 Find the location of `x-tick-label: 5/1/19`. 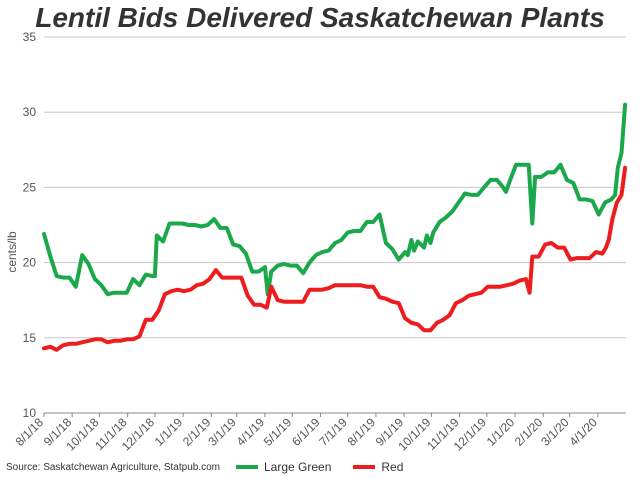

x-tick-label: 5/1/19 is located at coordinates (278, 432).